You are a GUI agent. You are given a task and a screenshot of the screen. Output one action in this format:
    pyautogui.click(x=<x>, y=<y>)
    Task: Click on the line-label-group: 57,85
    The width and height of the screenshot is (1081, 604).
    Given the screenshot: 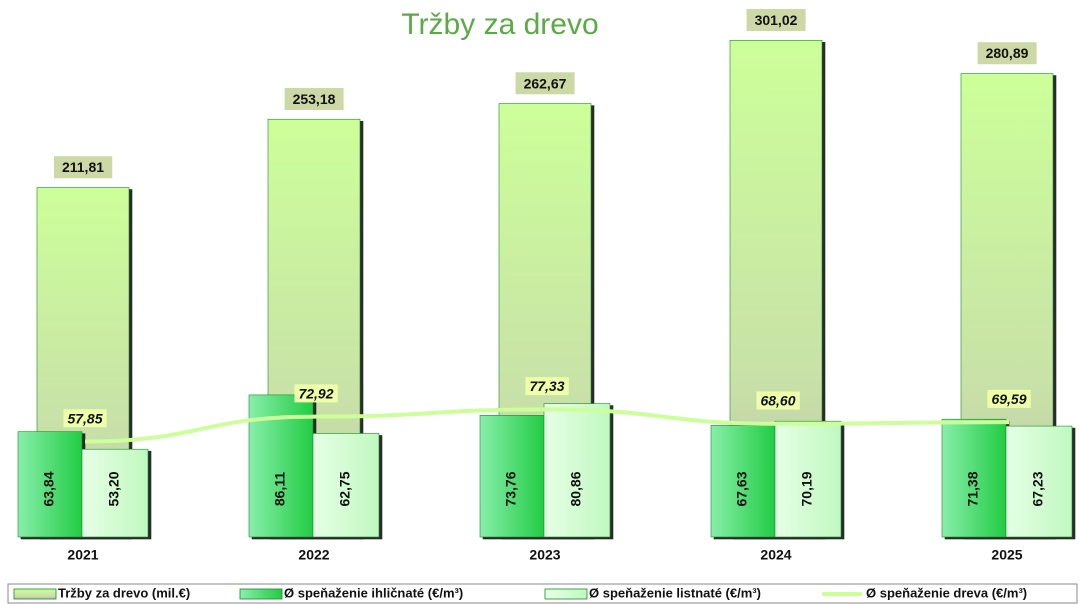 What is the action you would take?
    pyautogui.click(x=85, y=418)
    